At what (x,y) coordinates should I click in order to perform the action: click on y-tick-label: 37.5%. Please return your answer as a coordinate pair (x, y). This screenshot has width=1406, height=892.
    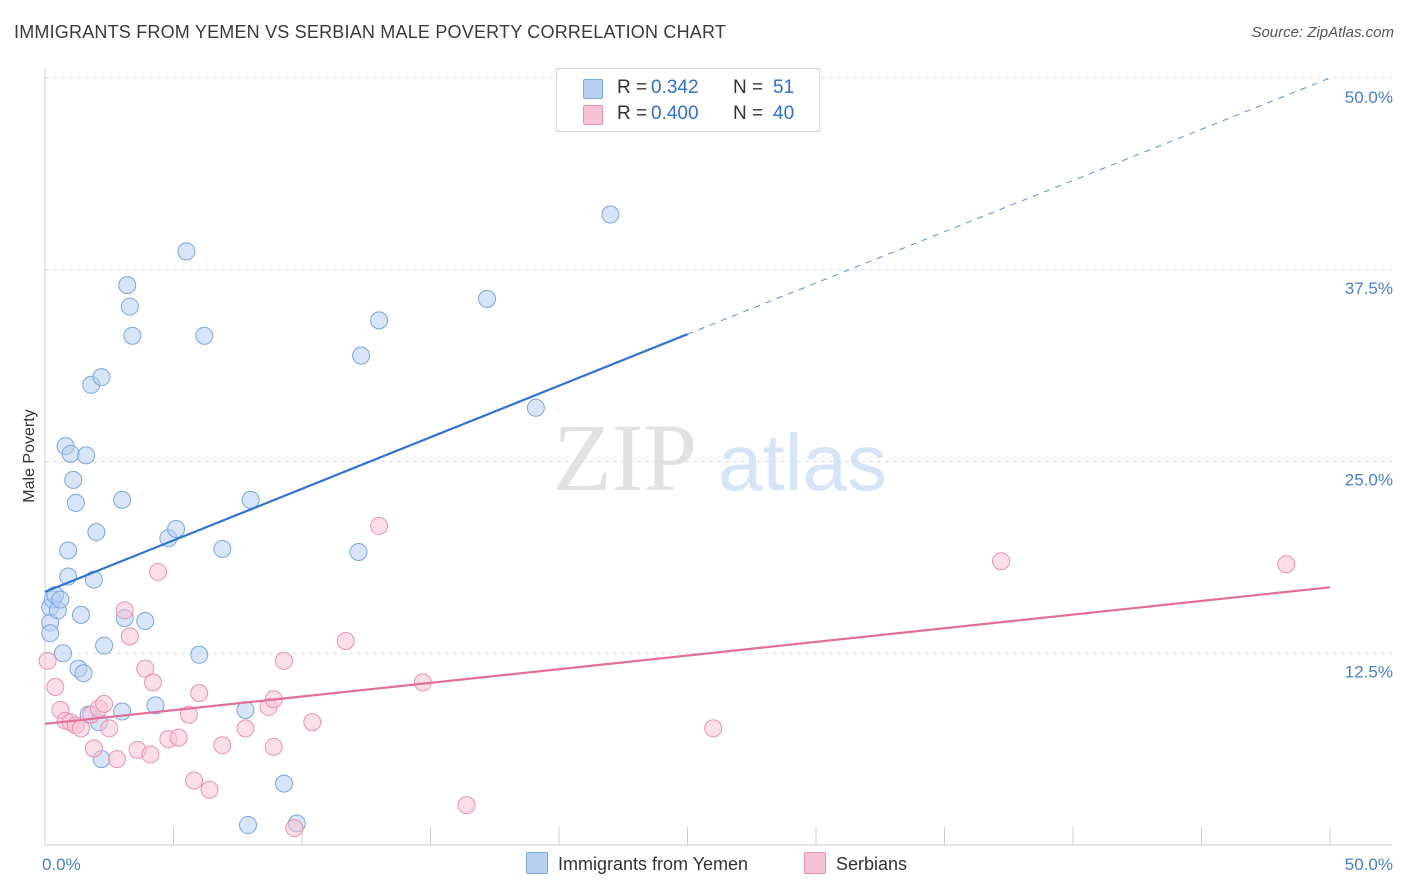
    Looking at the image, I should click on (1369, 288).